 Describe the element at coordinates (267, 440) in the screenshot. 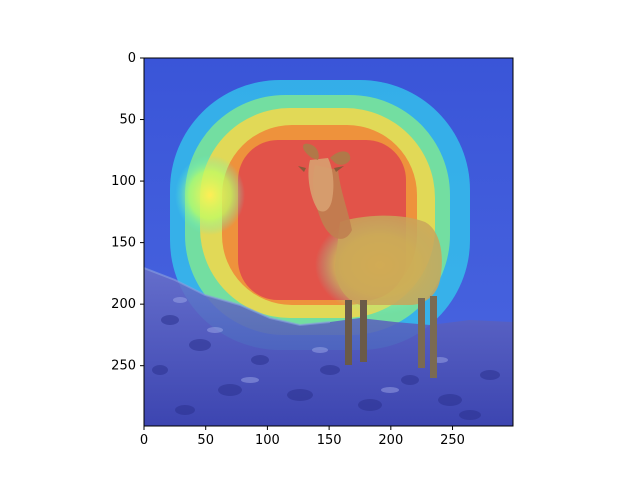

I see `x-tick-label: 100` at that location.